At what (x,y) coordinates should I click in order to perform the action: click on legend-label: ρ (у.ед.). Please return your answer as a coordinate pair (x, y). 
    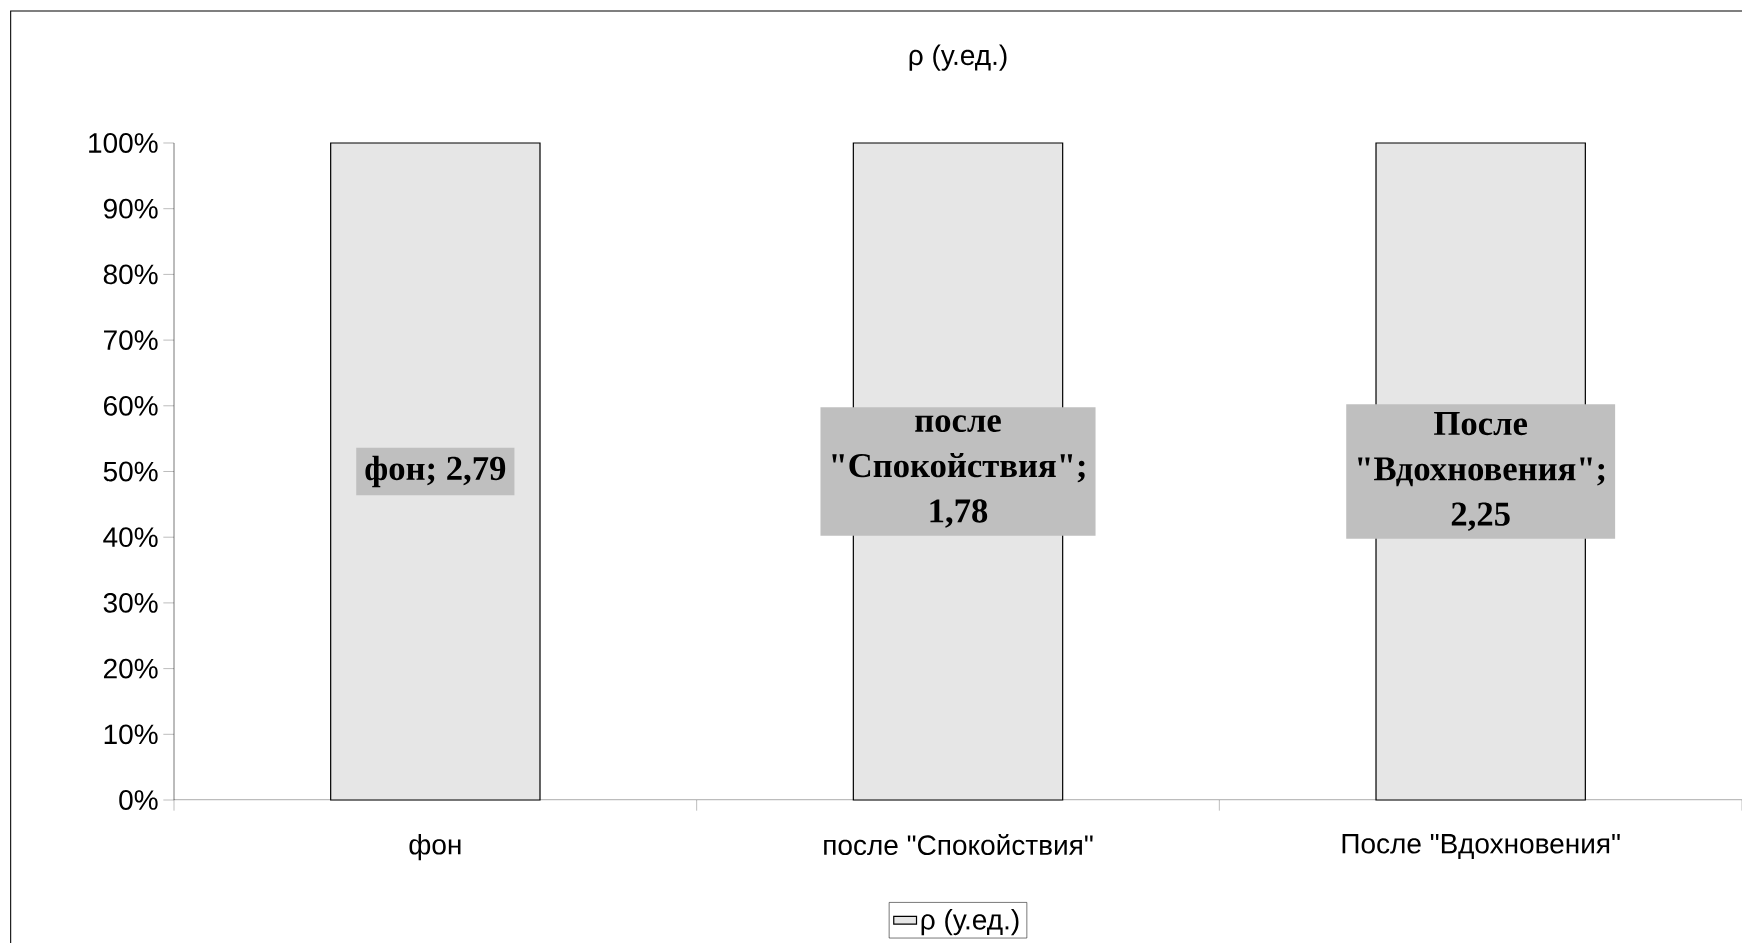
    Looking at the image, I should click on (970, 922).